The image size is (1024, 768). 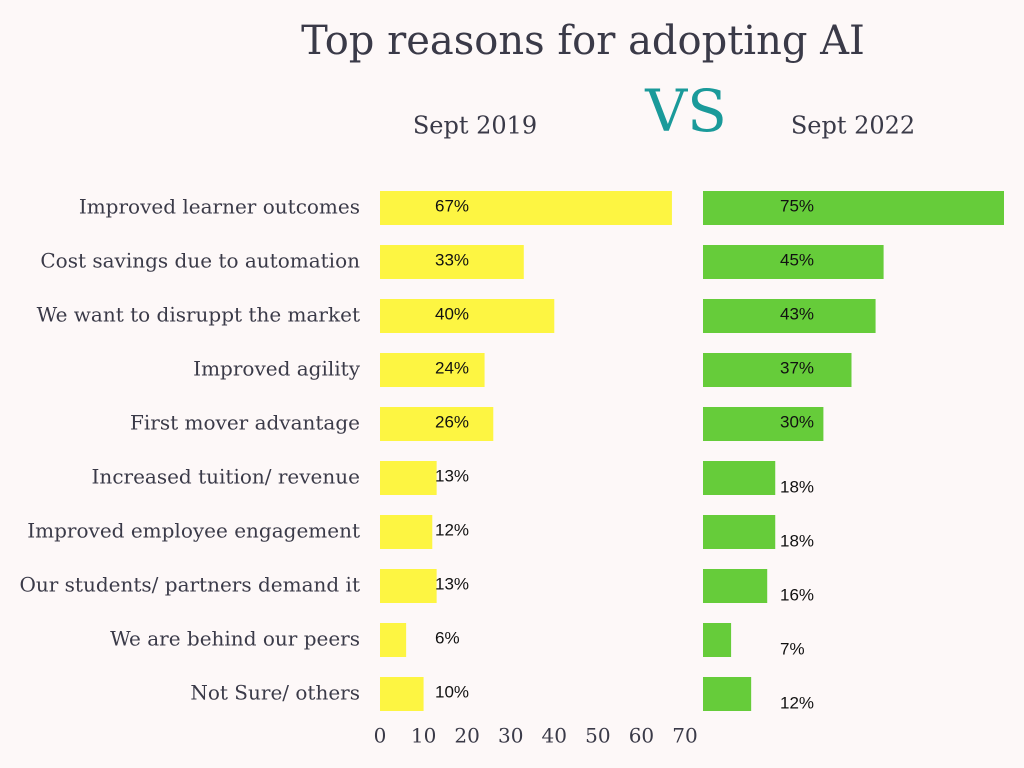 I want to click on value-label: 6%, so click(x=447, y=637).